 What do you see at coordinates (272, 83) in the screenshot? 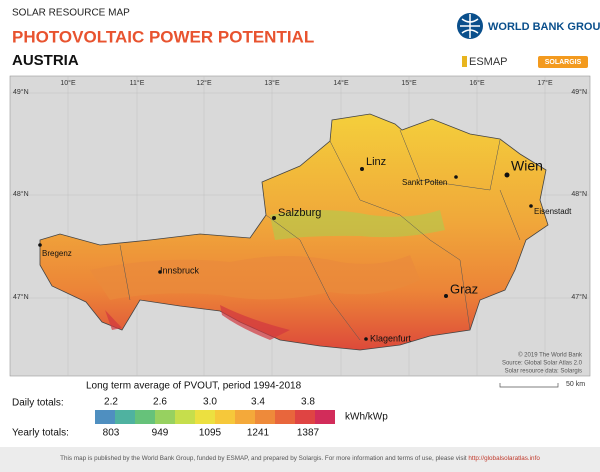
I see `longitude-label: 13°E` at bounding box center [272, 83].